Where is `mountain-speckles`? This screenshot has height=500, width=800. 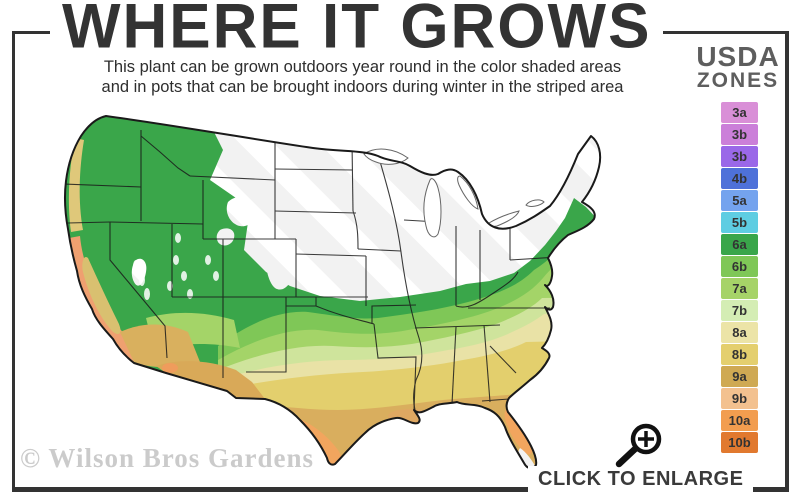
mountain-speckles is located at coordinates (176, 266).